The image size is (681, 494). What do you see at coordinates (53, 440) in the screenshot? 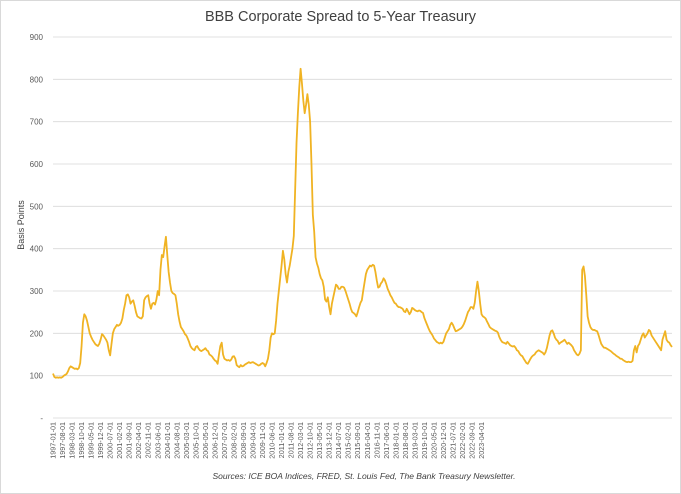
I see `x-tick-label: 1997-01-01` at bounding box center [53, 440].